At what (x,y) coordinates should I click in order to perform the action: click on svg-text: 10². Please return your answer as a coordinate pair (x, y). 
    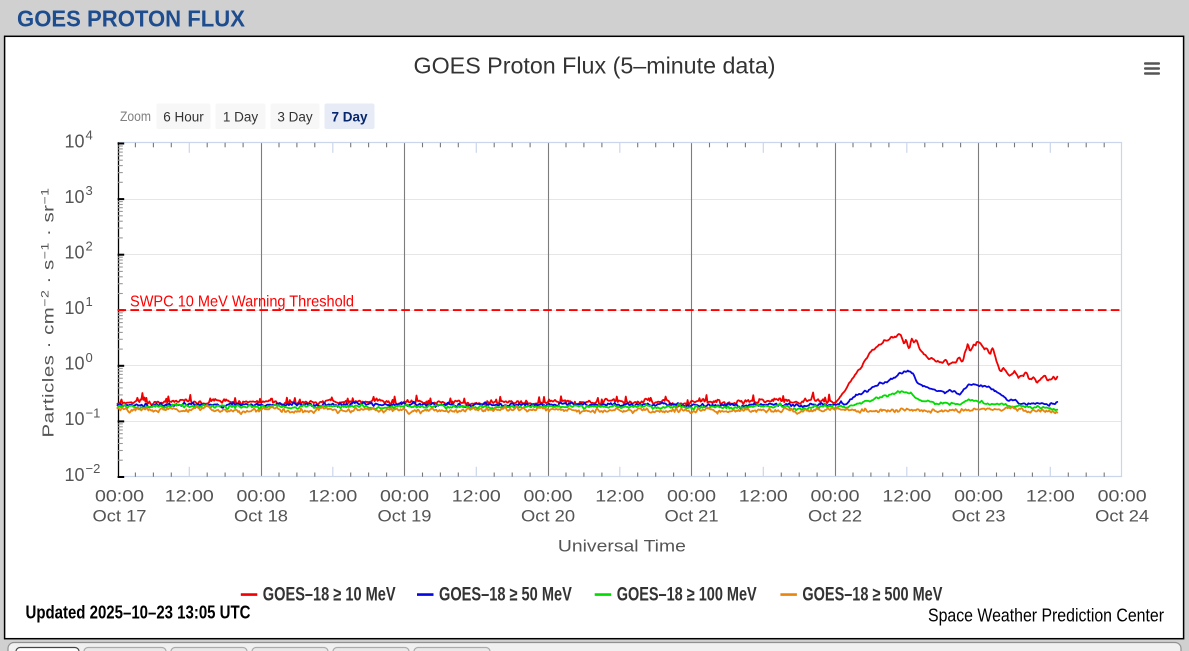
    Looking at the image, I should click on (79, 251).